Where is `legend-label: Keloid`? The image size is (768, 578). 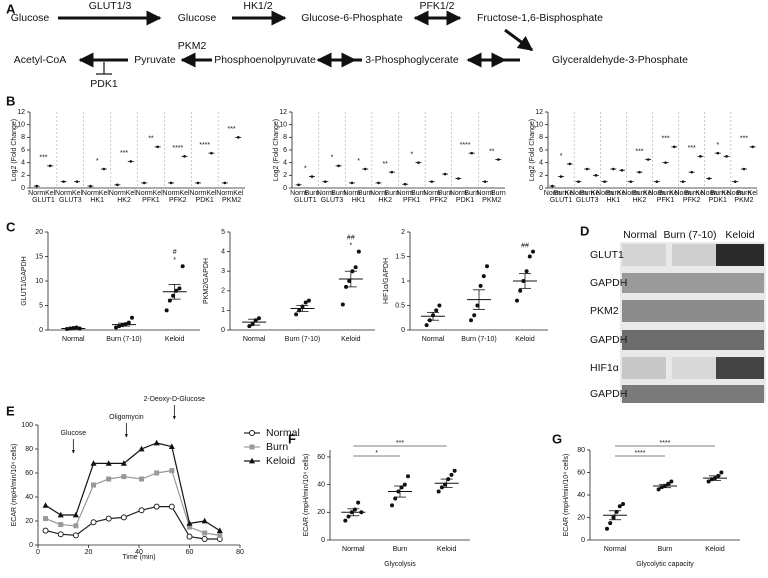
legend-label: Keloid is located at coordinates (280, 461).